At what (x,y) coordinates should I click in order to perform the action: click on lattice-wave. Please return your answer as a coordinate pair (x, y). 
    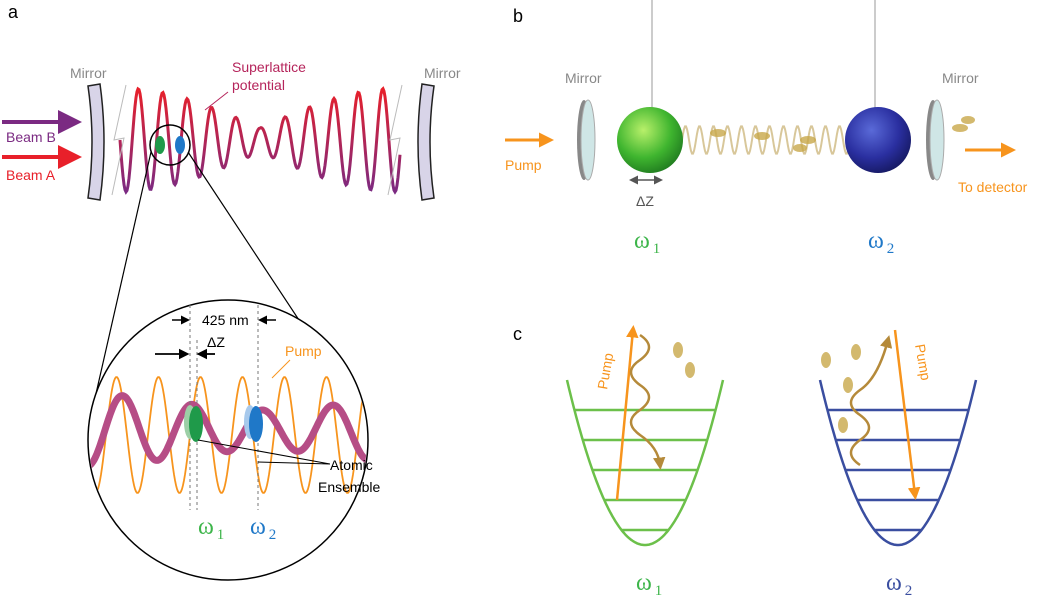
    Looking at the image, I should click on (228, 431).